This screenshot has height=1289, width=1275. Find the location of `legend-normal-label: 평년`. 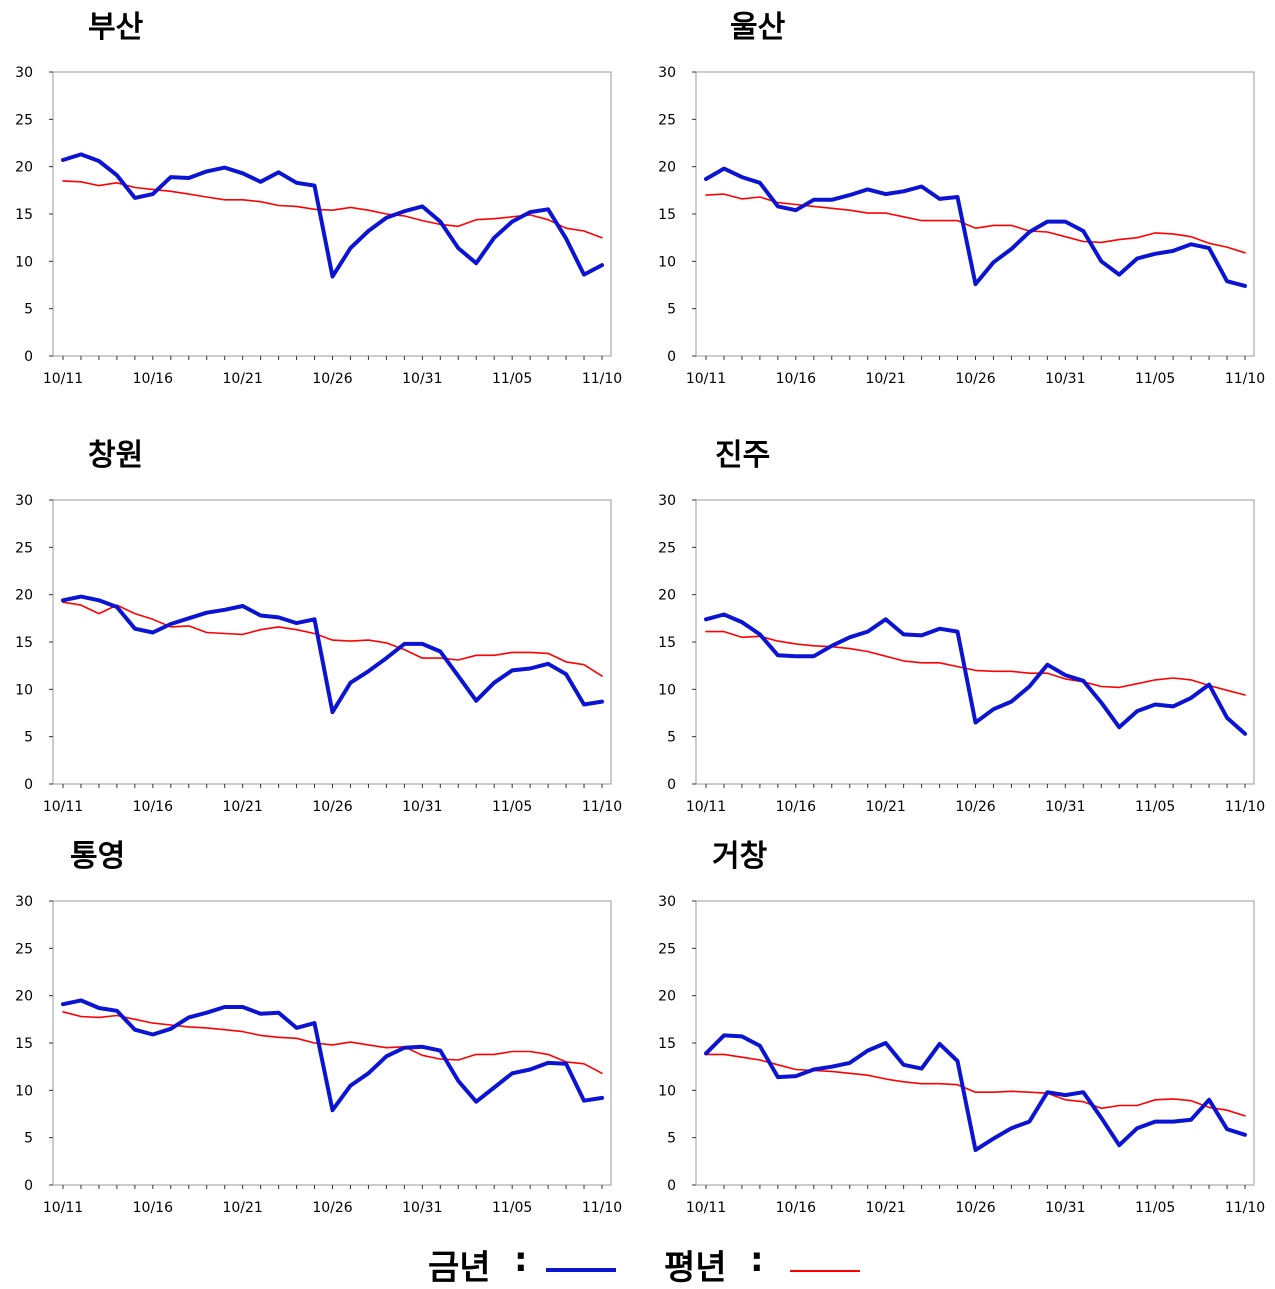

legend-normal-label: 평년 is located at coordinates (695, 1268).